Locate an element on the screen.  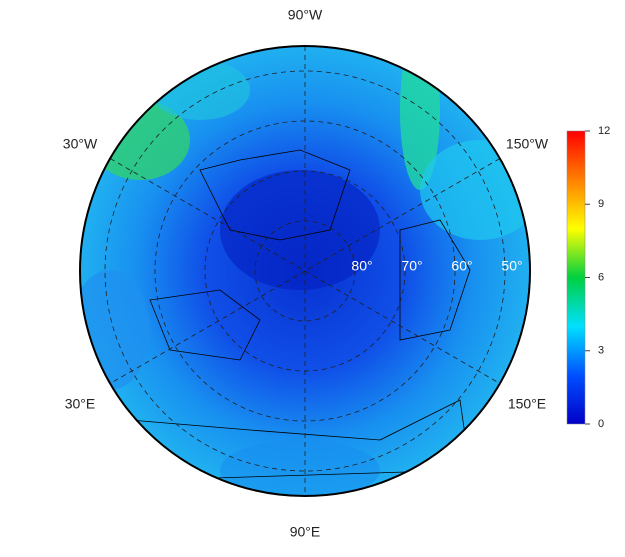
meridian-label: 150°W is located at coordinates (527, 144).